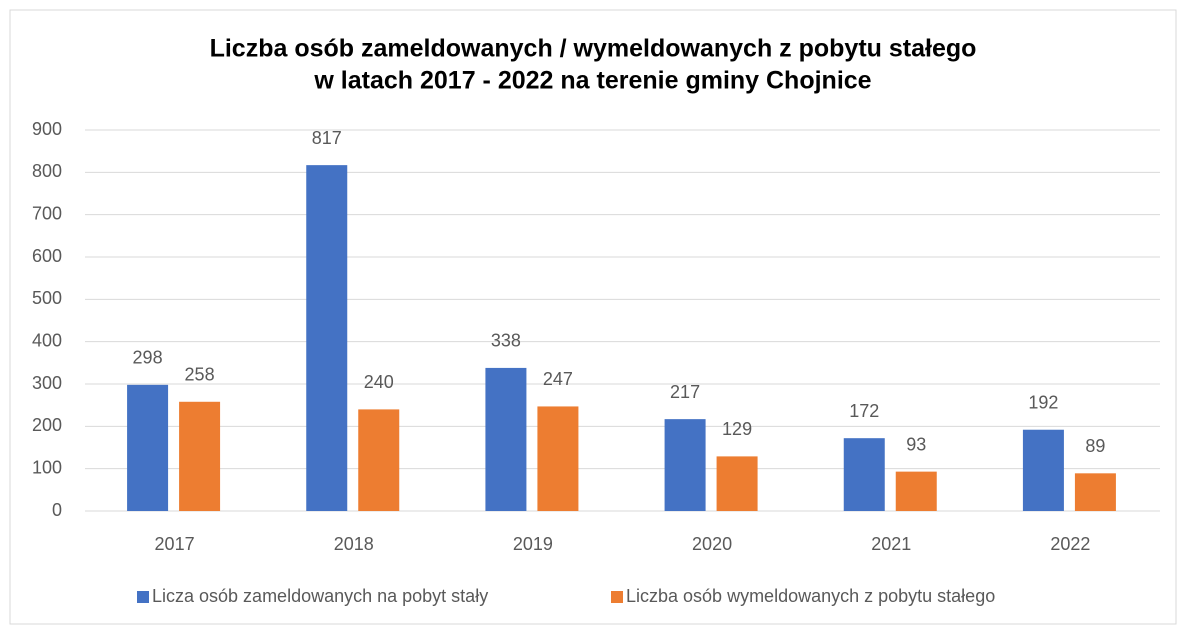 The image size is (1177, 625). Describe the element at coordinates (47, 171) in the screenshot. I see `y-tick-label: 800` at that location.